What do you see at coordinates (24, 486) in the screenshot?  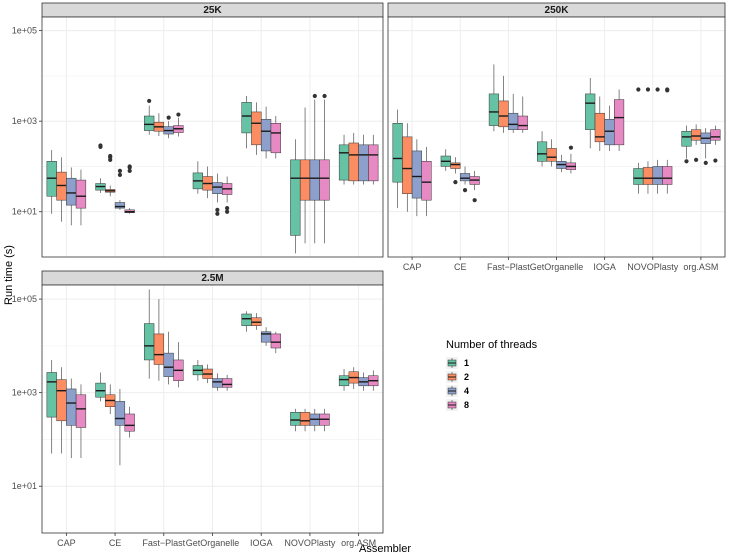 I see `y-tick-label: 1e+01` at bounding box center [24, 486].